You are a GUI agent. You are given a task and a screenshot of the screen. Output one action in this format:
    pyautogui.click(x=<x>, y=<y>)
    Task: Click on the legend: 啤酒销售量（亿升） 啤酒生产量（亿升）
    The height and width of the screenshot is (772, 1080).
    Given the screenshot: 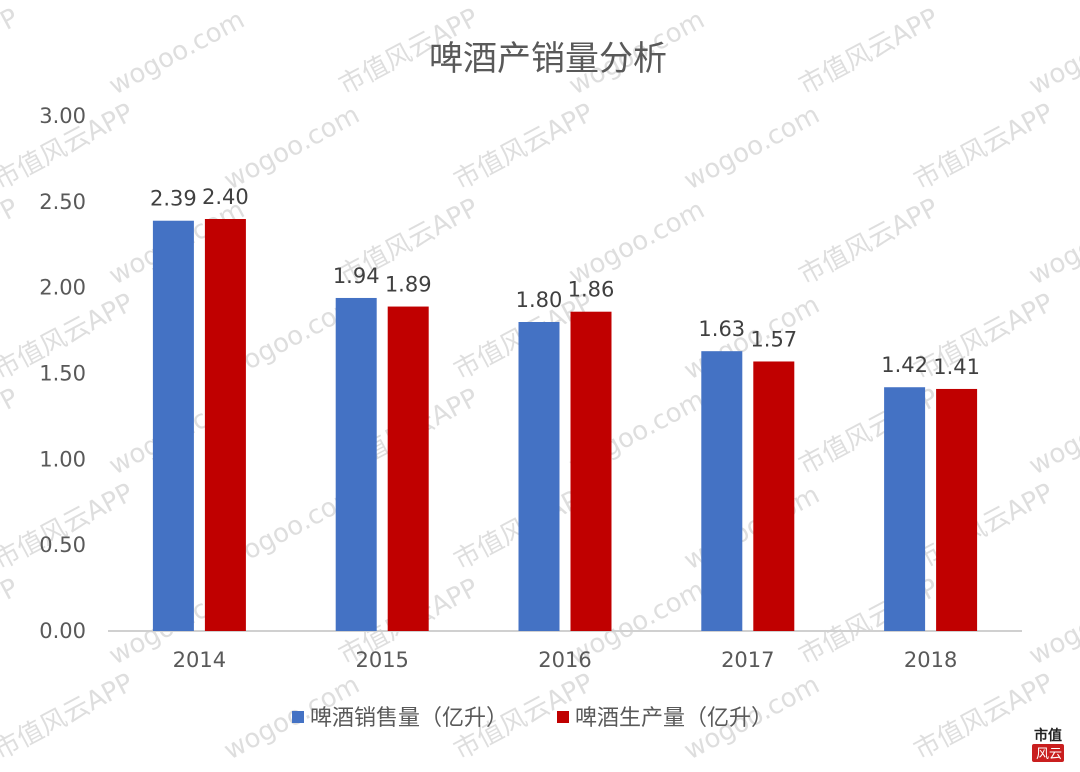 What is the action you would take?
    pyautogui.click(x=532, y=718)
    